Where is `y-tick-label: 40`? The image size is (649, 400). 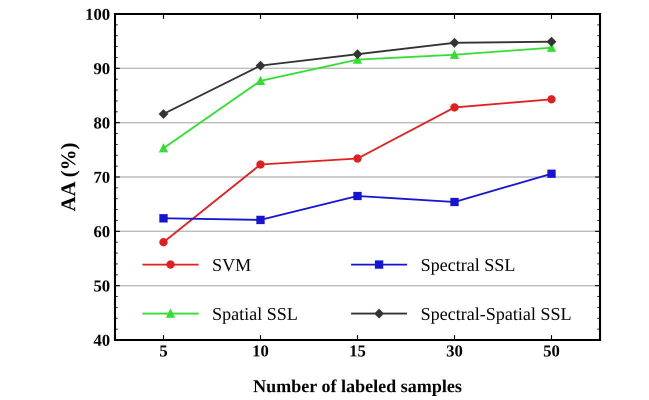
y-tick-label: 40 is located at coordinates (102, 340).